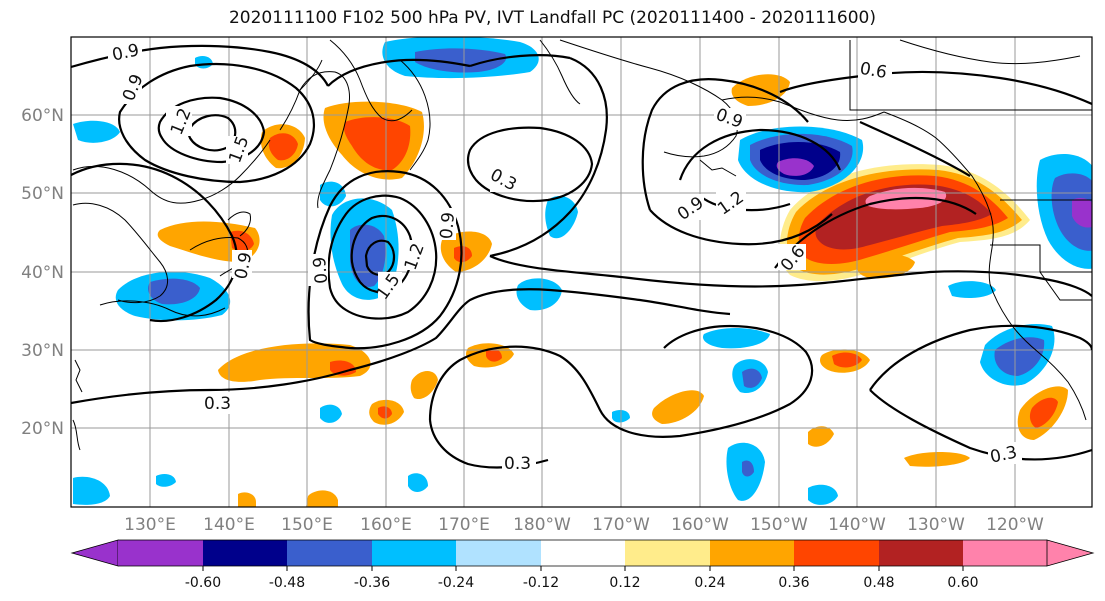  Describe the element at coordinates (873, 71) in the screenshot. I see `contour-label: 0.6` at that location.